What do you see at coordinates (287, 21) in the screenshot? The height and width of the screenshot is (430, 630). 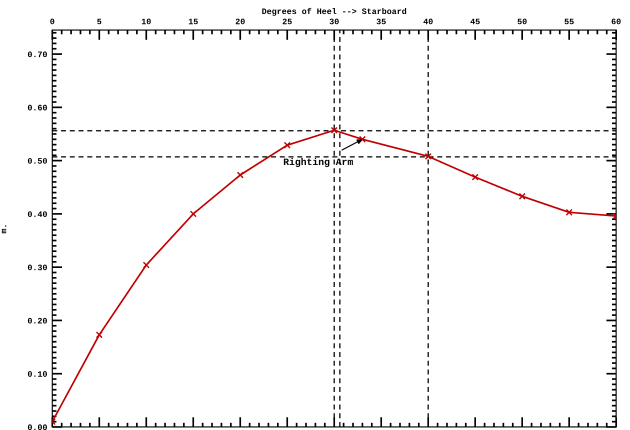 I see `x-tick-label: 25` at bounding box center [287, 21].